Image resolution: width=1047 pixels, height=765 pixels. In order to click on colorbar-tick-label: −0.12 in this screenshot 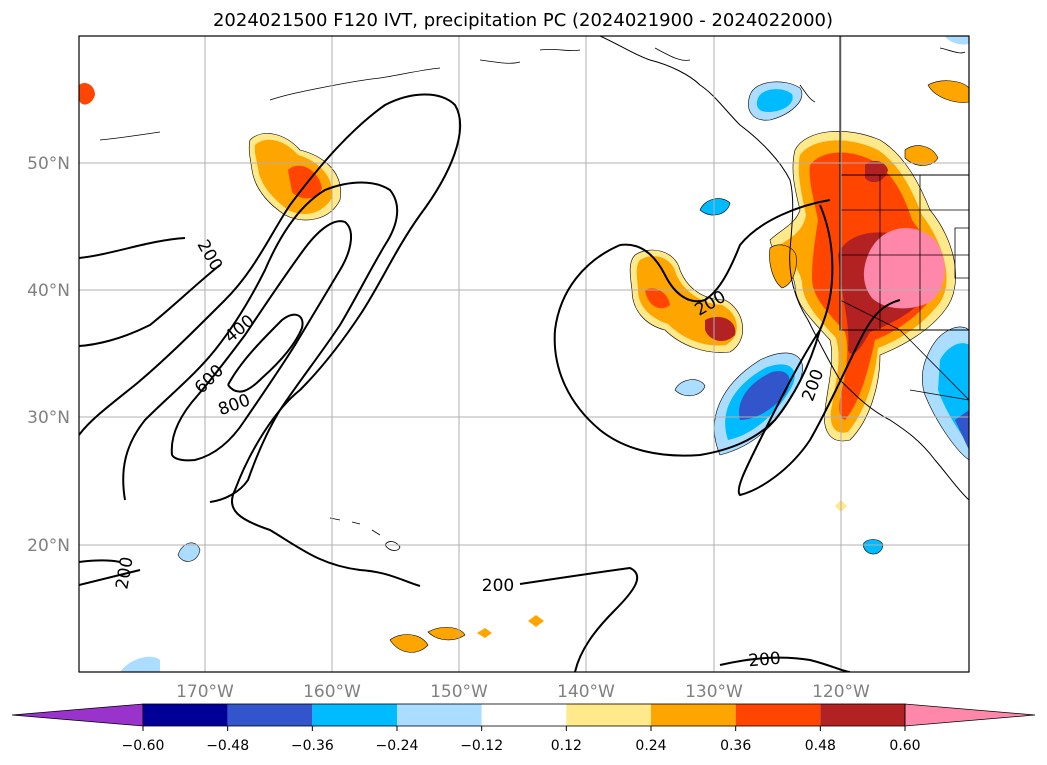, I will do `click(481, 746)`.